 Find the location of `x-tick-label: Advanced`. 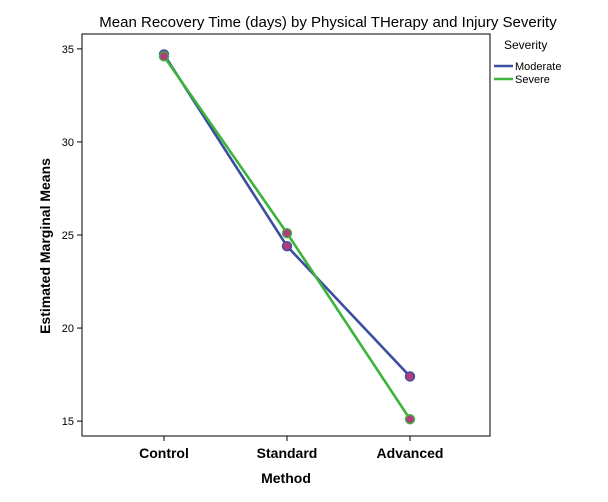

x-tick-label: Advanced is located at coordinates (410, 453).